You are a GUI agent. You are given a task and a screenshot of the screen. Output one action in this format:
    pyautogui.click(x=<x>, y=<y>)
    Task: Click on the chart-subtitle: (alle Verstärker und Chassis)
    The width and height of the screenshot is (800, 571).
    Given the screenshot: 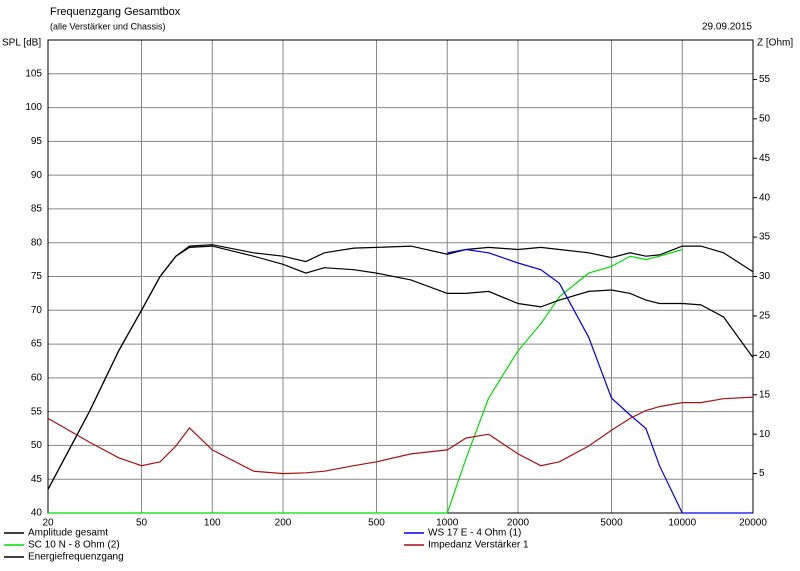 What is the action you would take?
    pyautogui.click(x=108, y=26)
    